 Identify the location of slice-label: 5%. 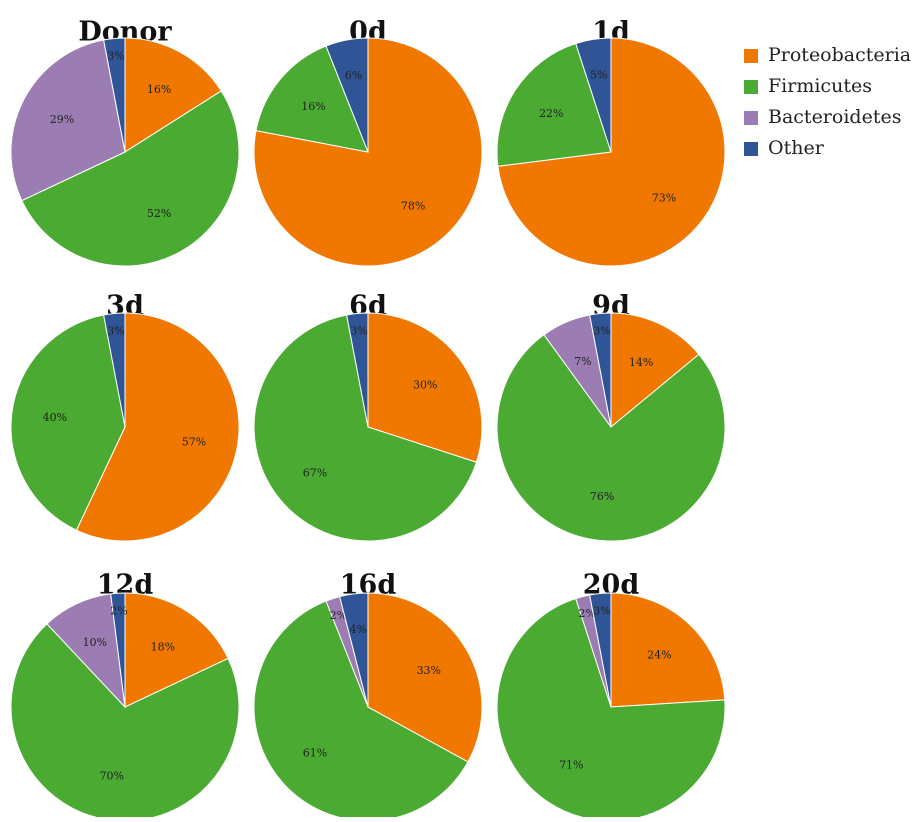
(598, 74).